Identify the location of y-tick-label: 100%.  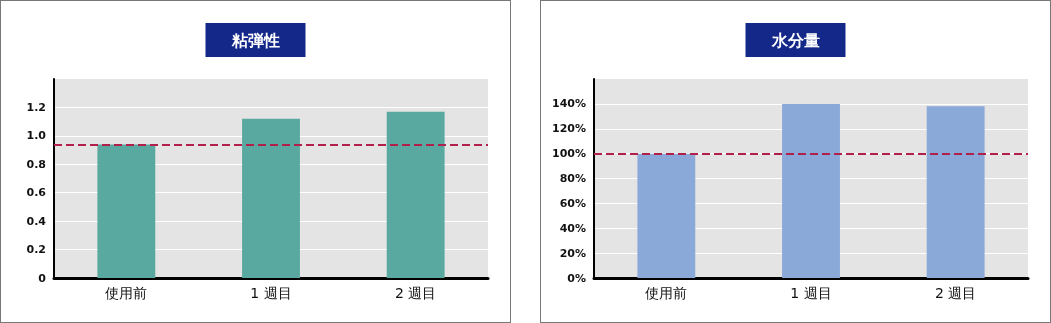
(569, 154).